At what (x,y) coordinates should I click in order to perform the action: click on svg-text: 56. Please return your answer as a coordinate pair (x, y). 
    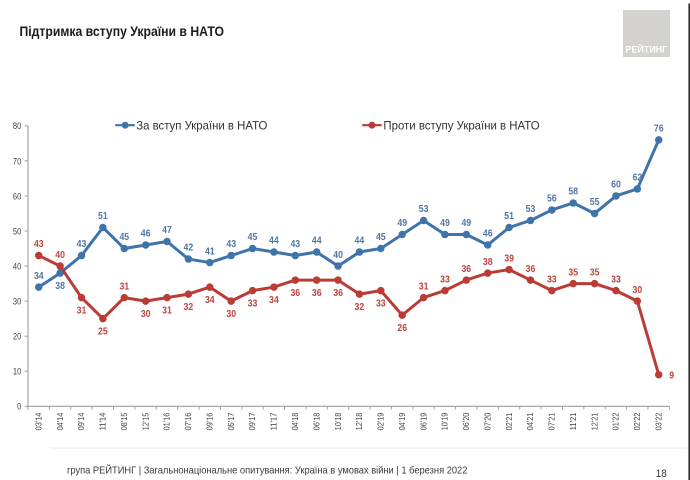
    Looking at the image, I should click on (552, 199).